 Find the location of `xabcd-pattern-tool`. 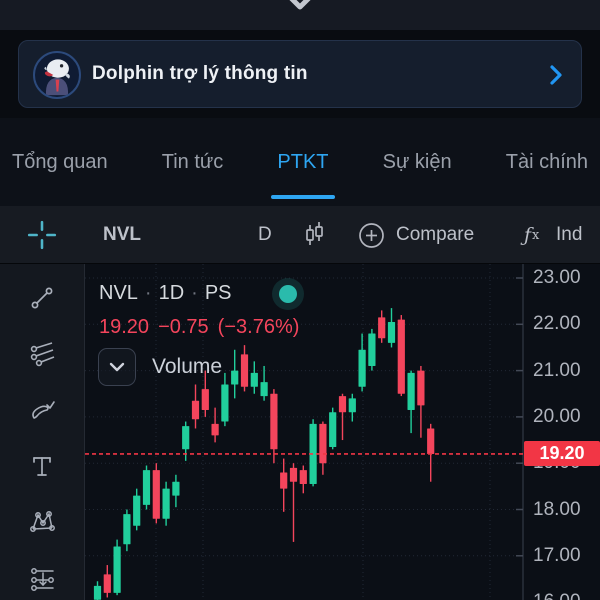

xabcd-pattern-tool is located at coordinates (42, 522).